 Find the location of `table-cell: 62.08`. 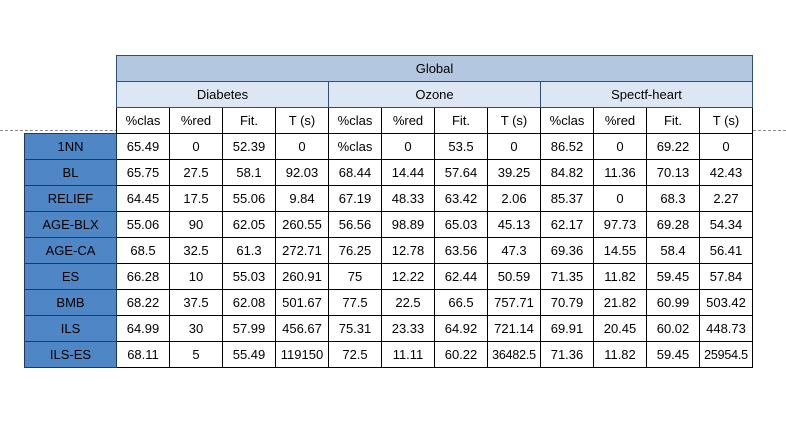

table-cell: 62.08 is located at coordinates (249, 302).